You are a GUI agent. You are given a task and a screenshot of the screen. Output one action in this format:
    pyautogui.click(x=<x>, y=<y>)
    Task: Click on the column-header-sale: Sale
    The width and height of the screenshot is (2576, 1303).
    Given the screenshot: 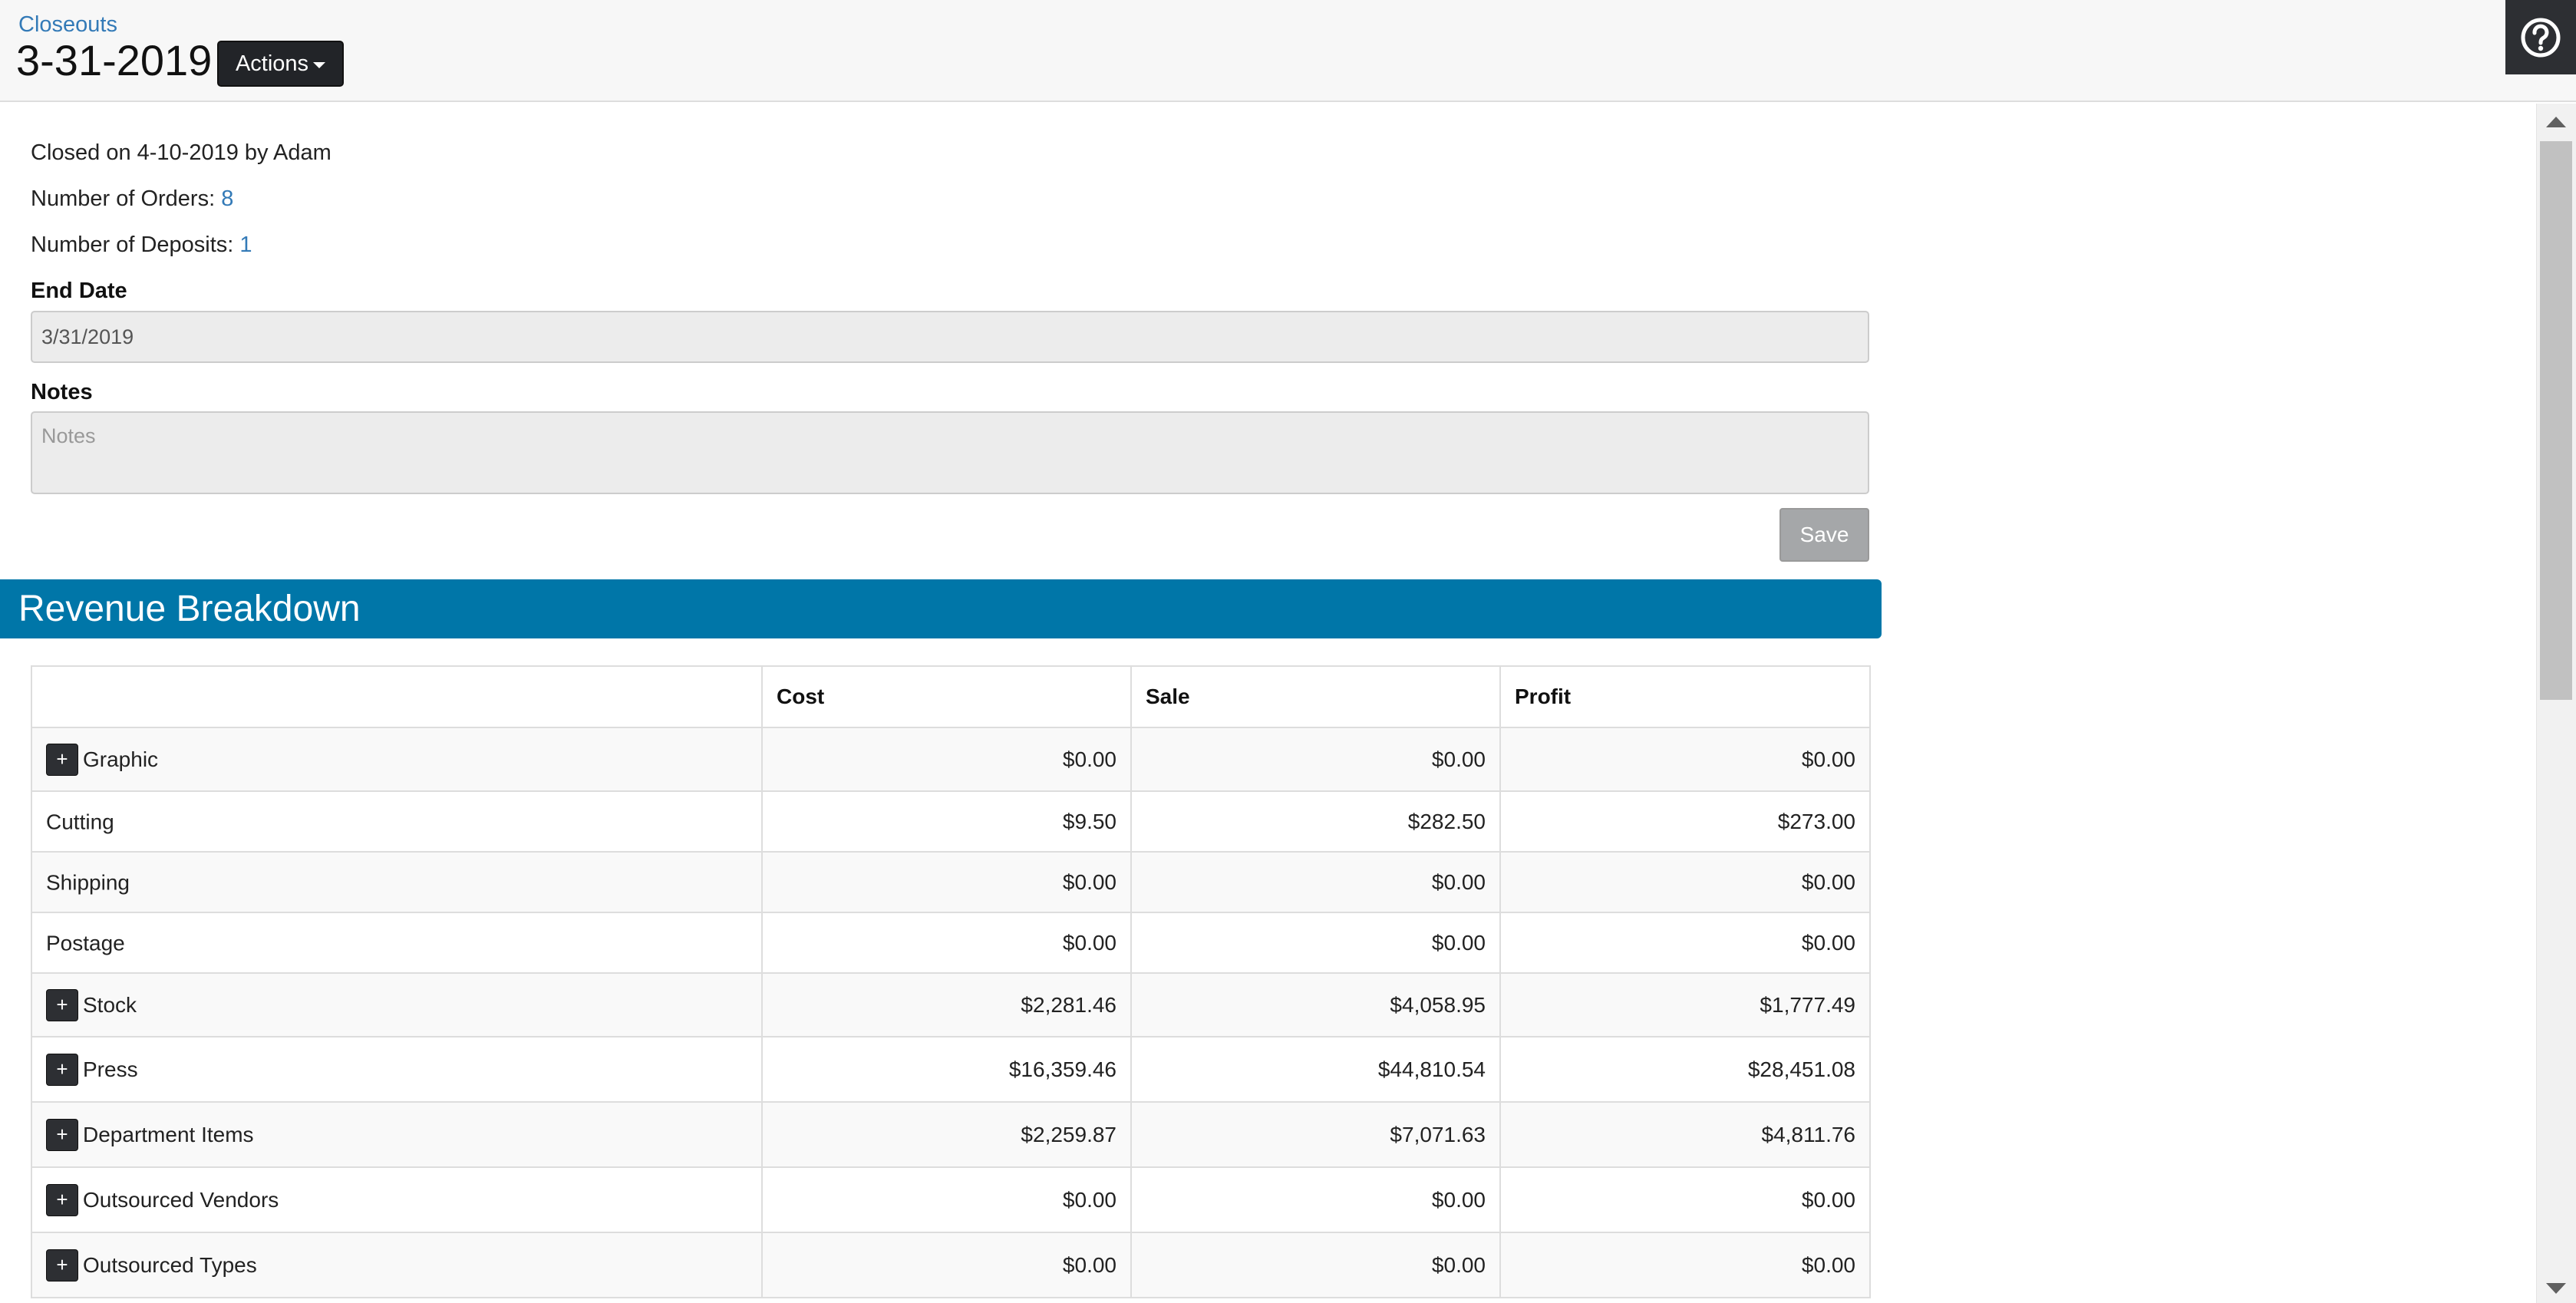 What is the action you would take?
    pyautogui.click(x=1315, y=696)
    